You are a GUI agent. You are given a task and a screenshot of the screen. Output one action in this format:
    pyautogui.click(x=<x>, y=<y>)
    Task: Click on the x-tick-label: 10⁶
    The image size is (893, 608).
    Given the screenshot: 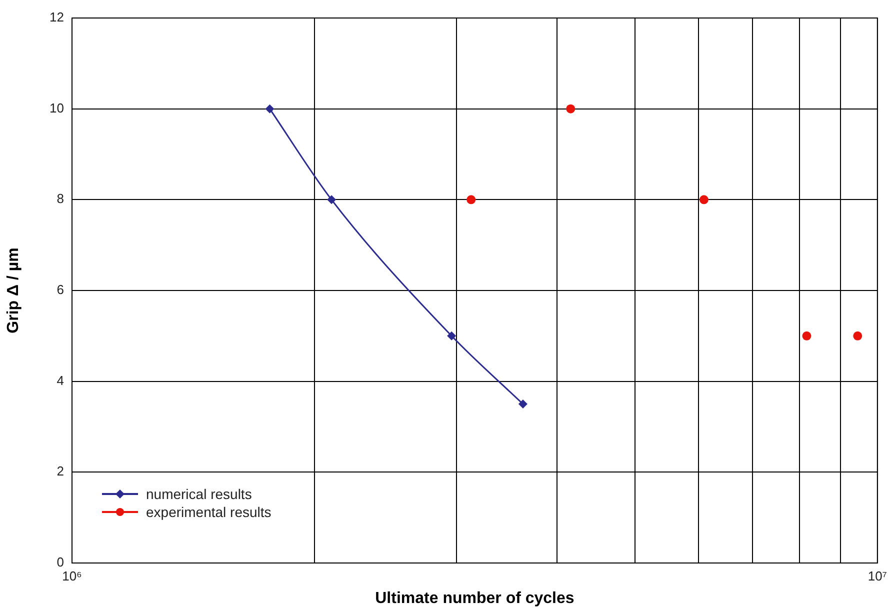 What is the action you would take?
    pyautogui.click(x=72, y=576)
    